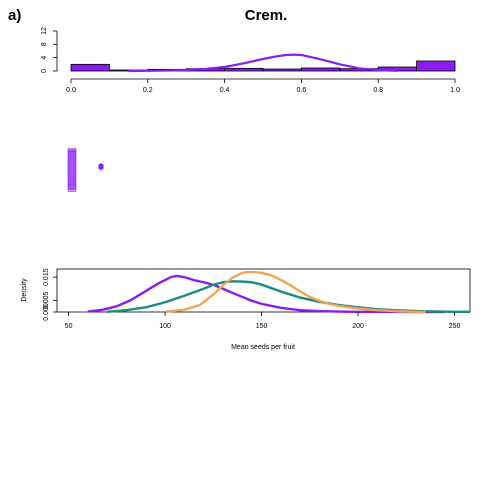  What do you see at coordinates (165, 326) in the screenshot?
I see `density-x-tick-label: 100` at bounding box center [165, 326].